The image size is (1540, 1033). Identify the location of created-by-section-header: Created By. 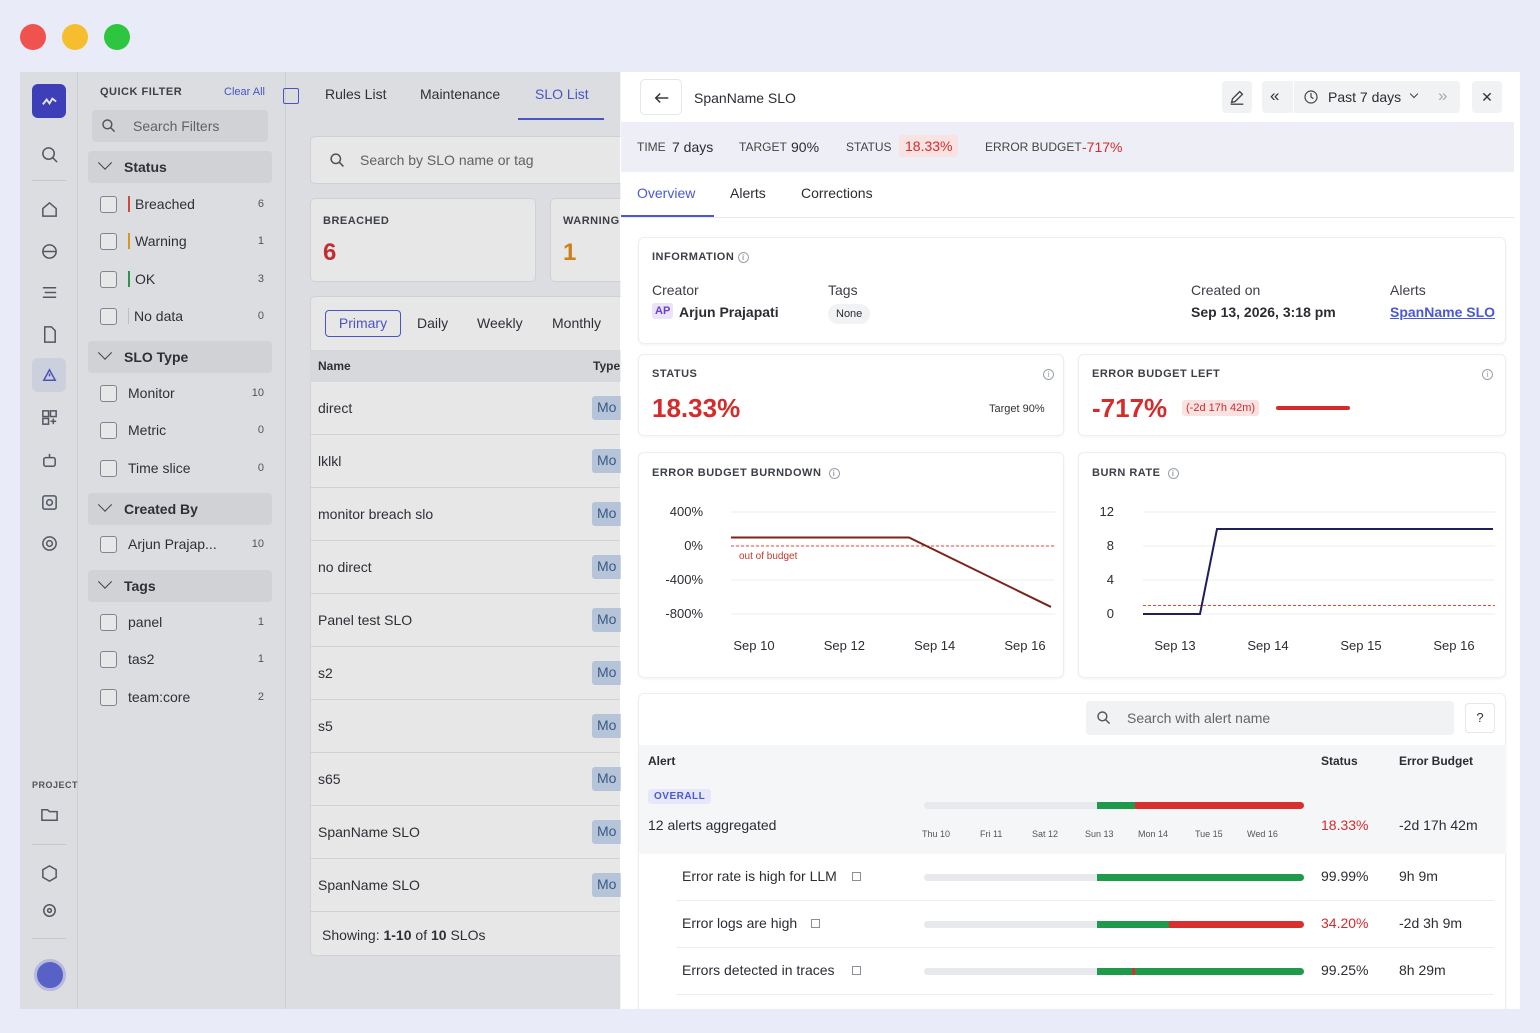
(180, 509).